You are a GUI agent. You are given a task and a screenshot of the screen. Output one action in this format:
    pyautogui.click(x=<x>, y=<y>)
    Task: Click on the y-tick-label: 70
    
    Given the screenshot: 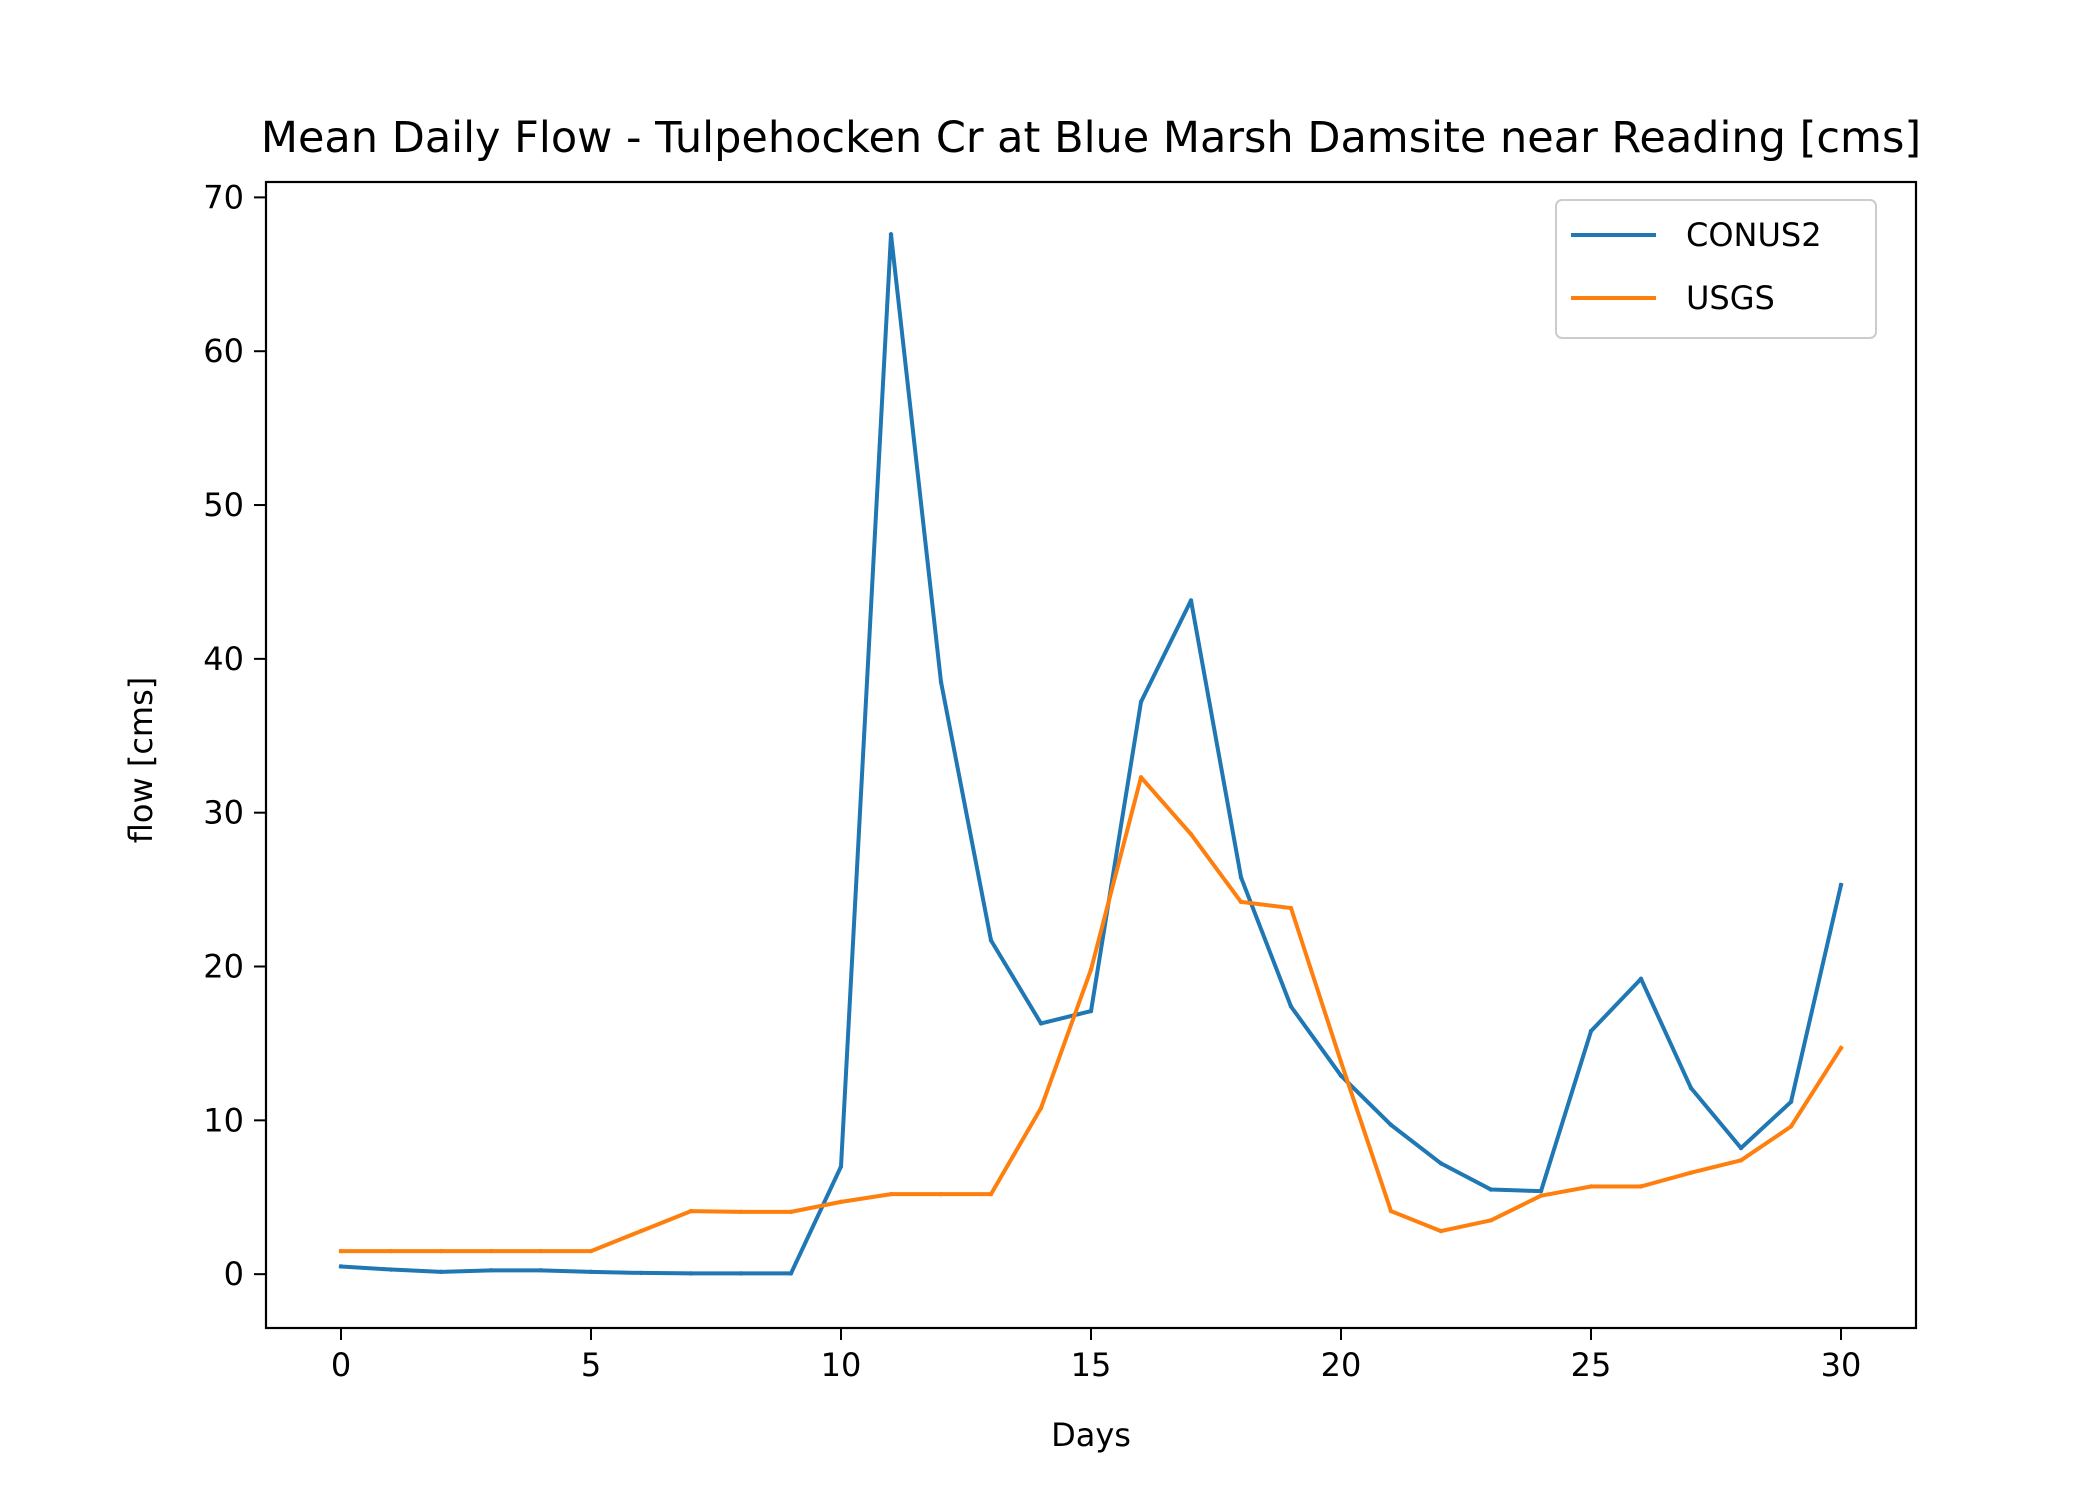 What is the action you would take?
    pyautogui.click(x=223, y=197)
    